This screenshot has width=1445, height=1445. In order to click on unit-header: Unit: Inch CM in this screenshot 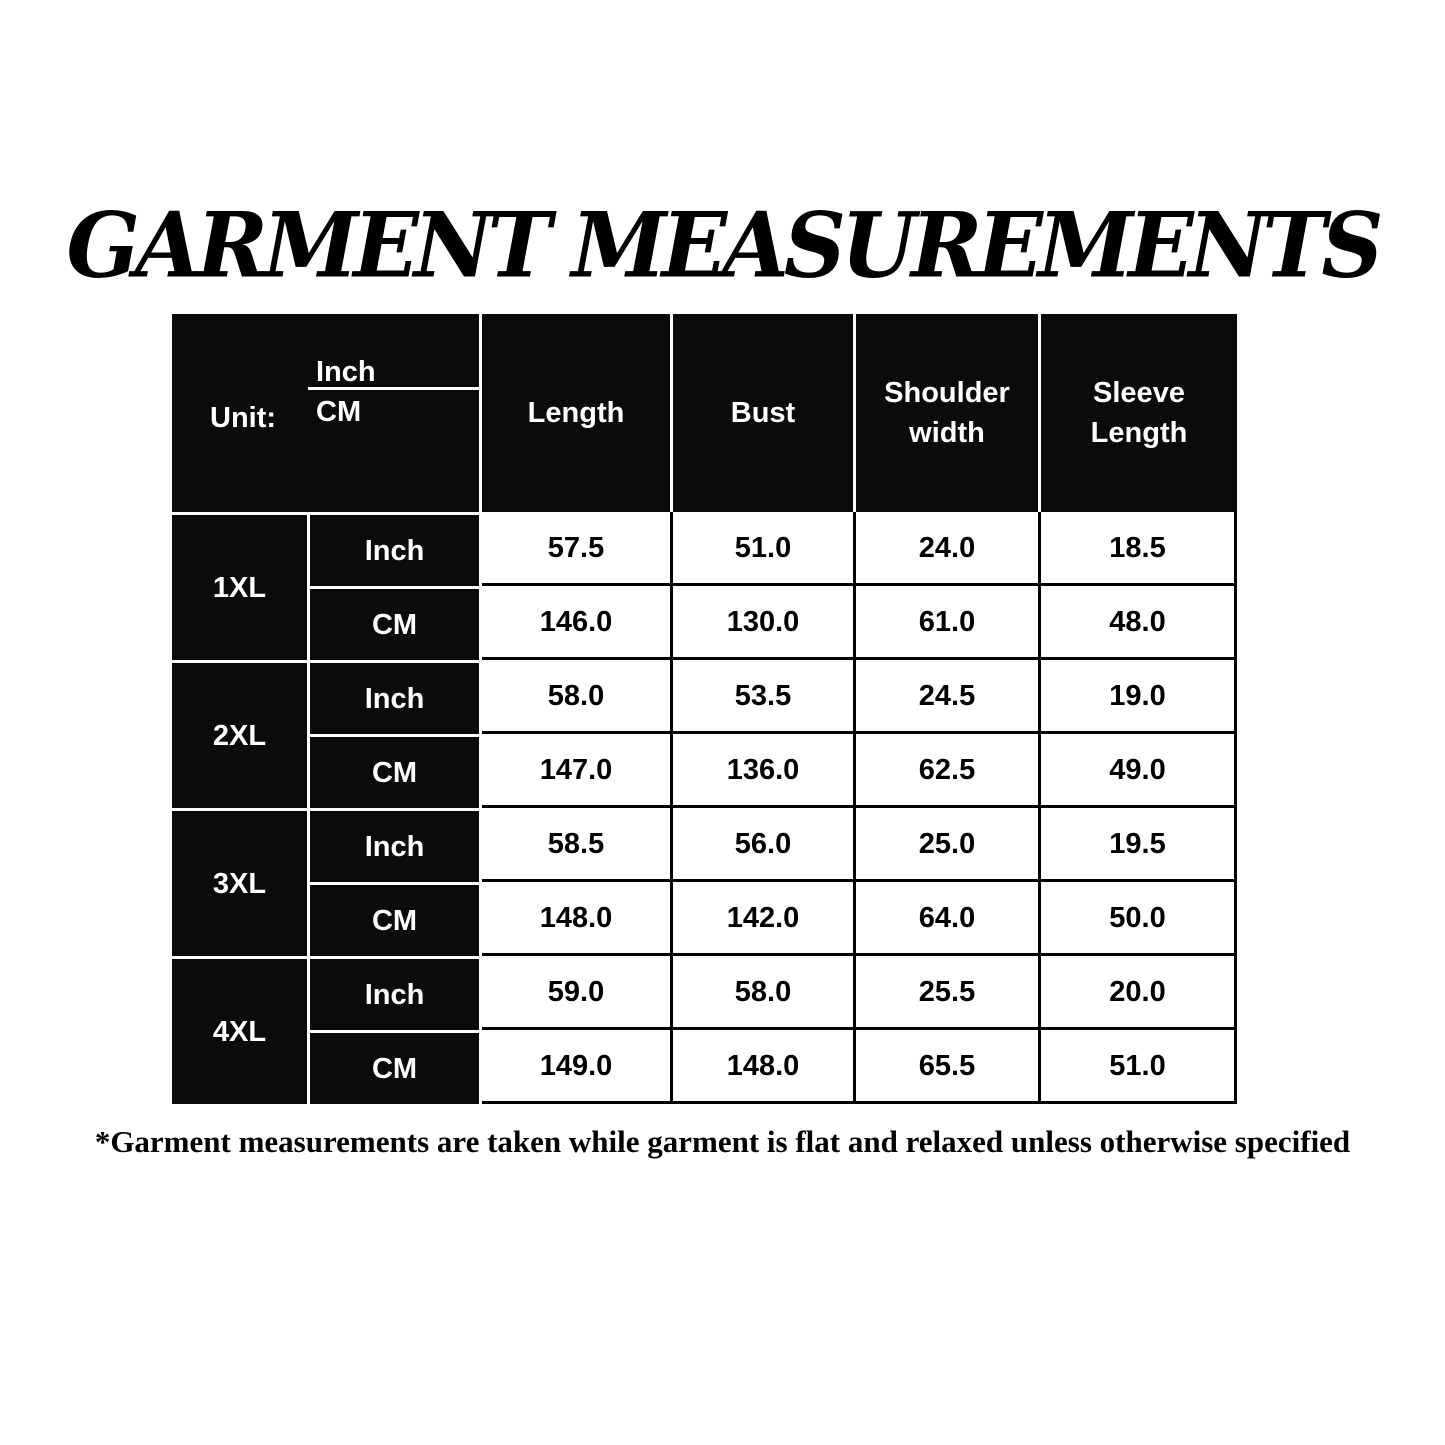, I will do `click(327, 413)`.